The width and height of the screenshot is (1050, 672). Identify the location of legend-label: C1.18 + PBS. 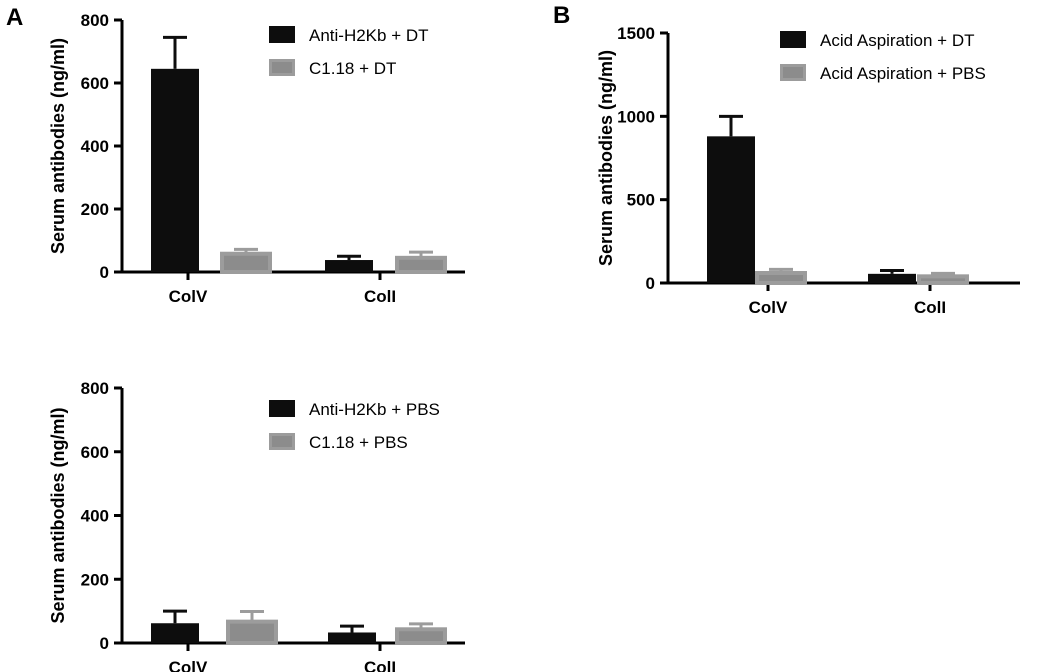
(358, 442).